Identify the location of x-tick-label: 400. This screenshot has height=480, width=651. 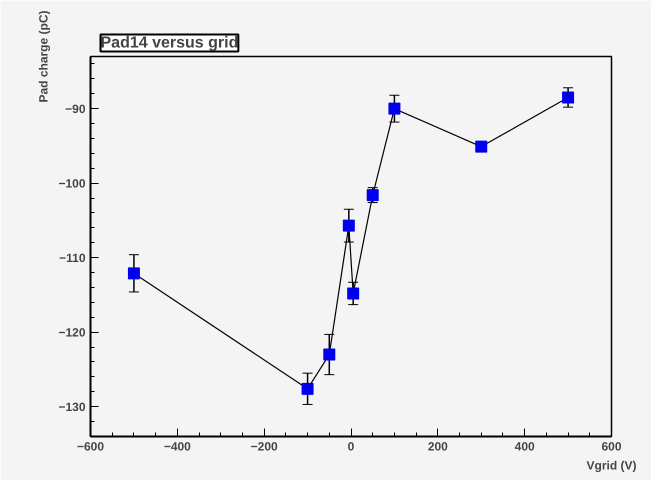
(525, 447).